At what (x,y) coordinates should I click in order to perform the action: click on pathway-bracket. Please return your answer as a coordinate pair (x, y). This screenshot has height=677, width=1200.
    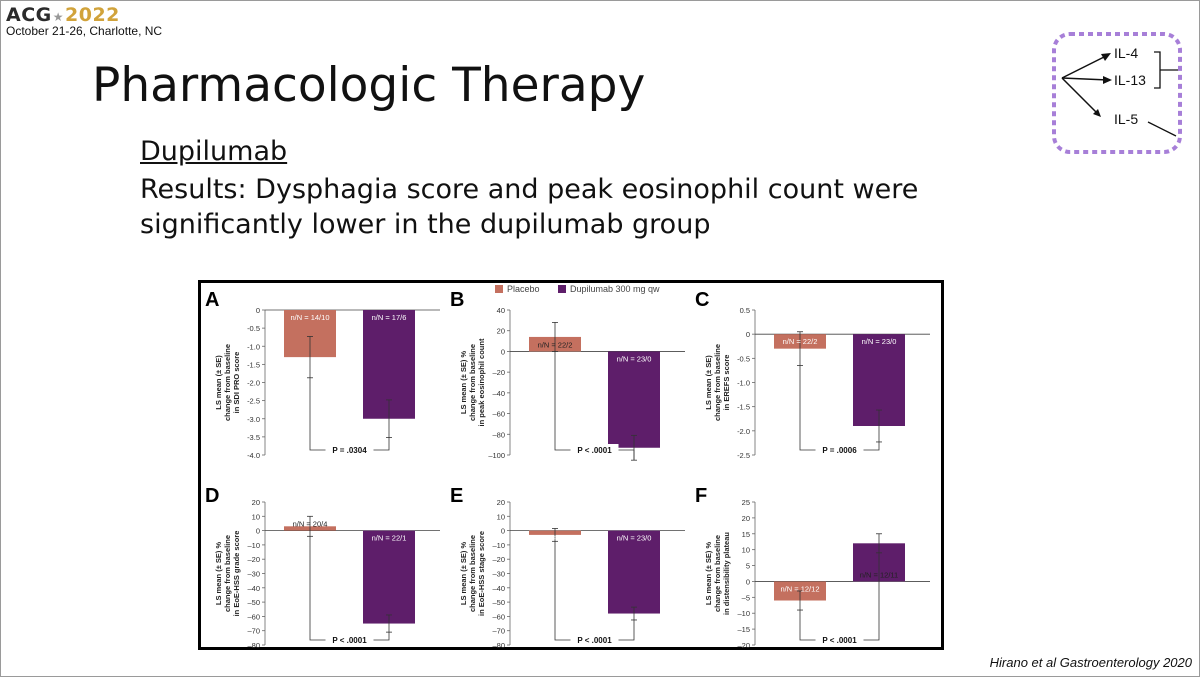
    Looking at the image, I should click on (1166, 70).